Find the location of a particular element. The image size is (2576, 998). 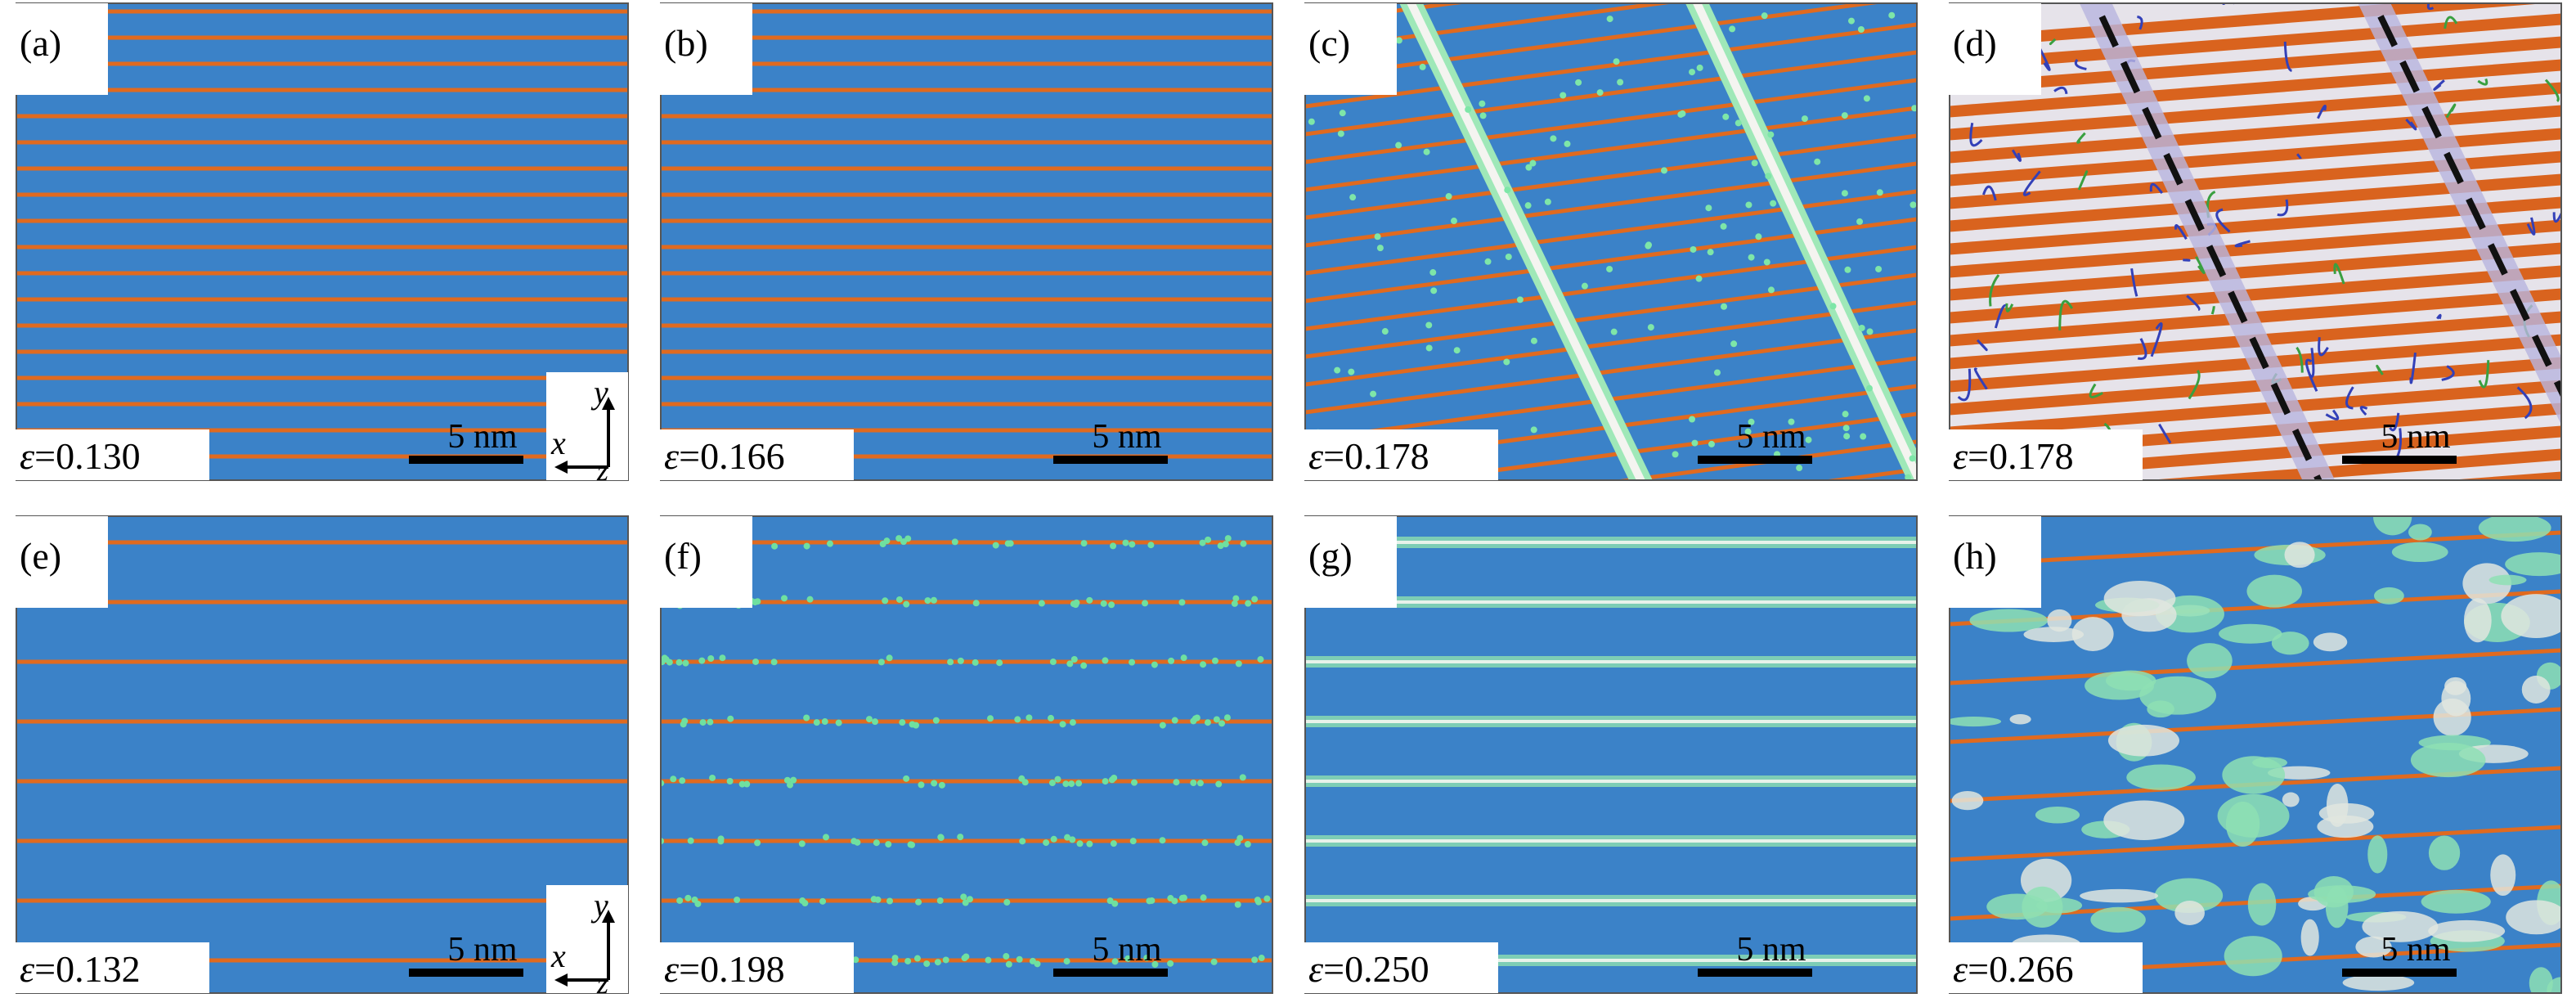

panel: (b) ε=0.166 5 nm is located at coordinates (965, 241).